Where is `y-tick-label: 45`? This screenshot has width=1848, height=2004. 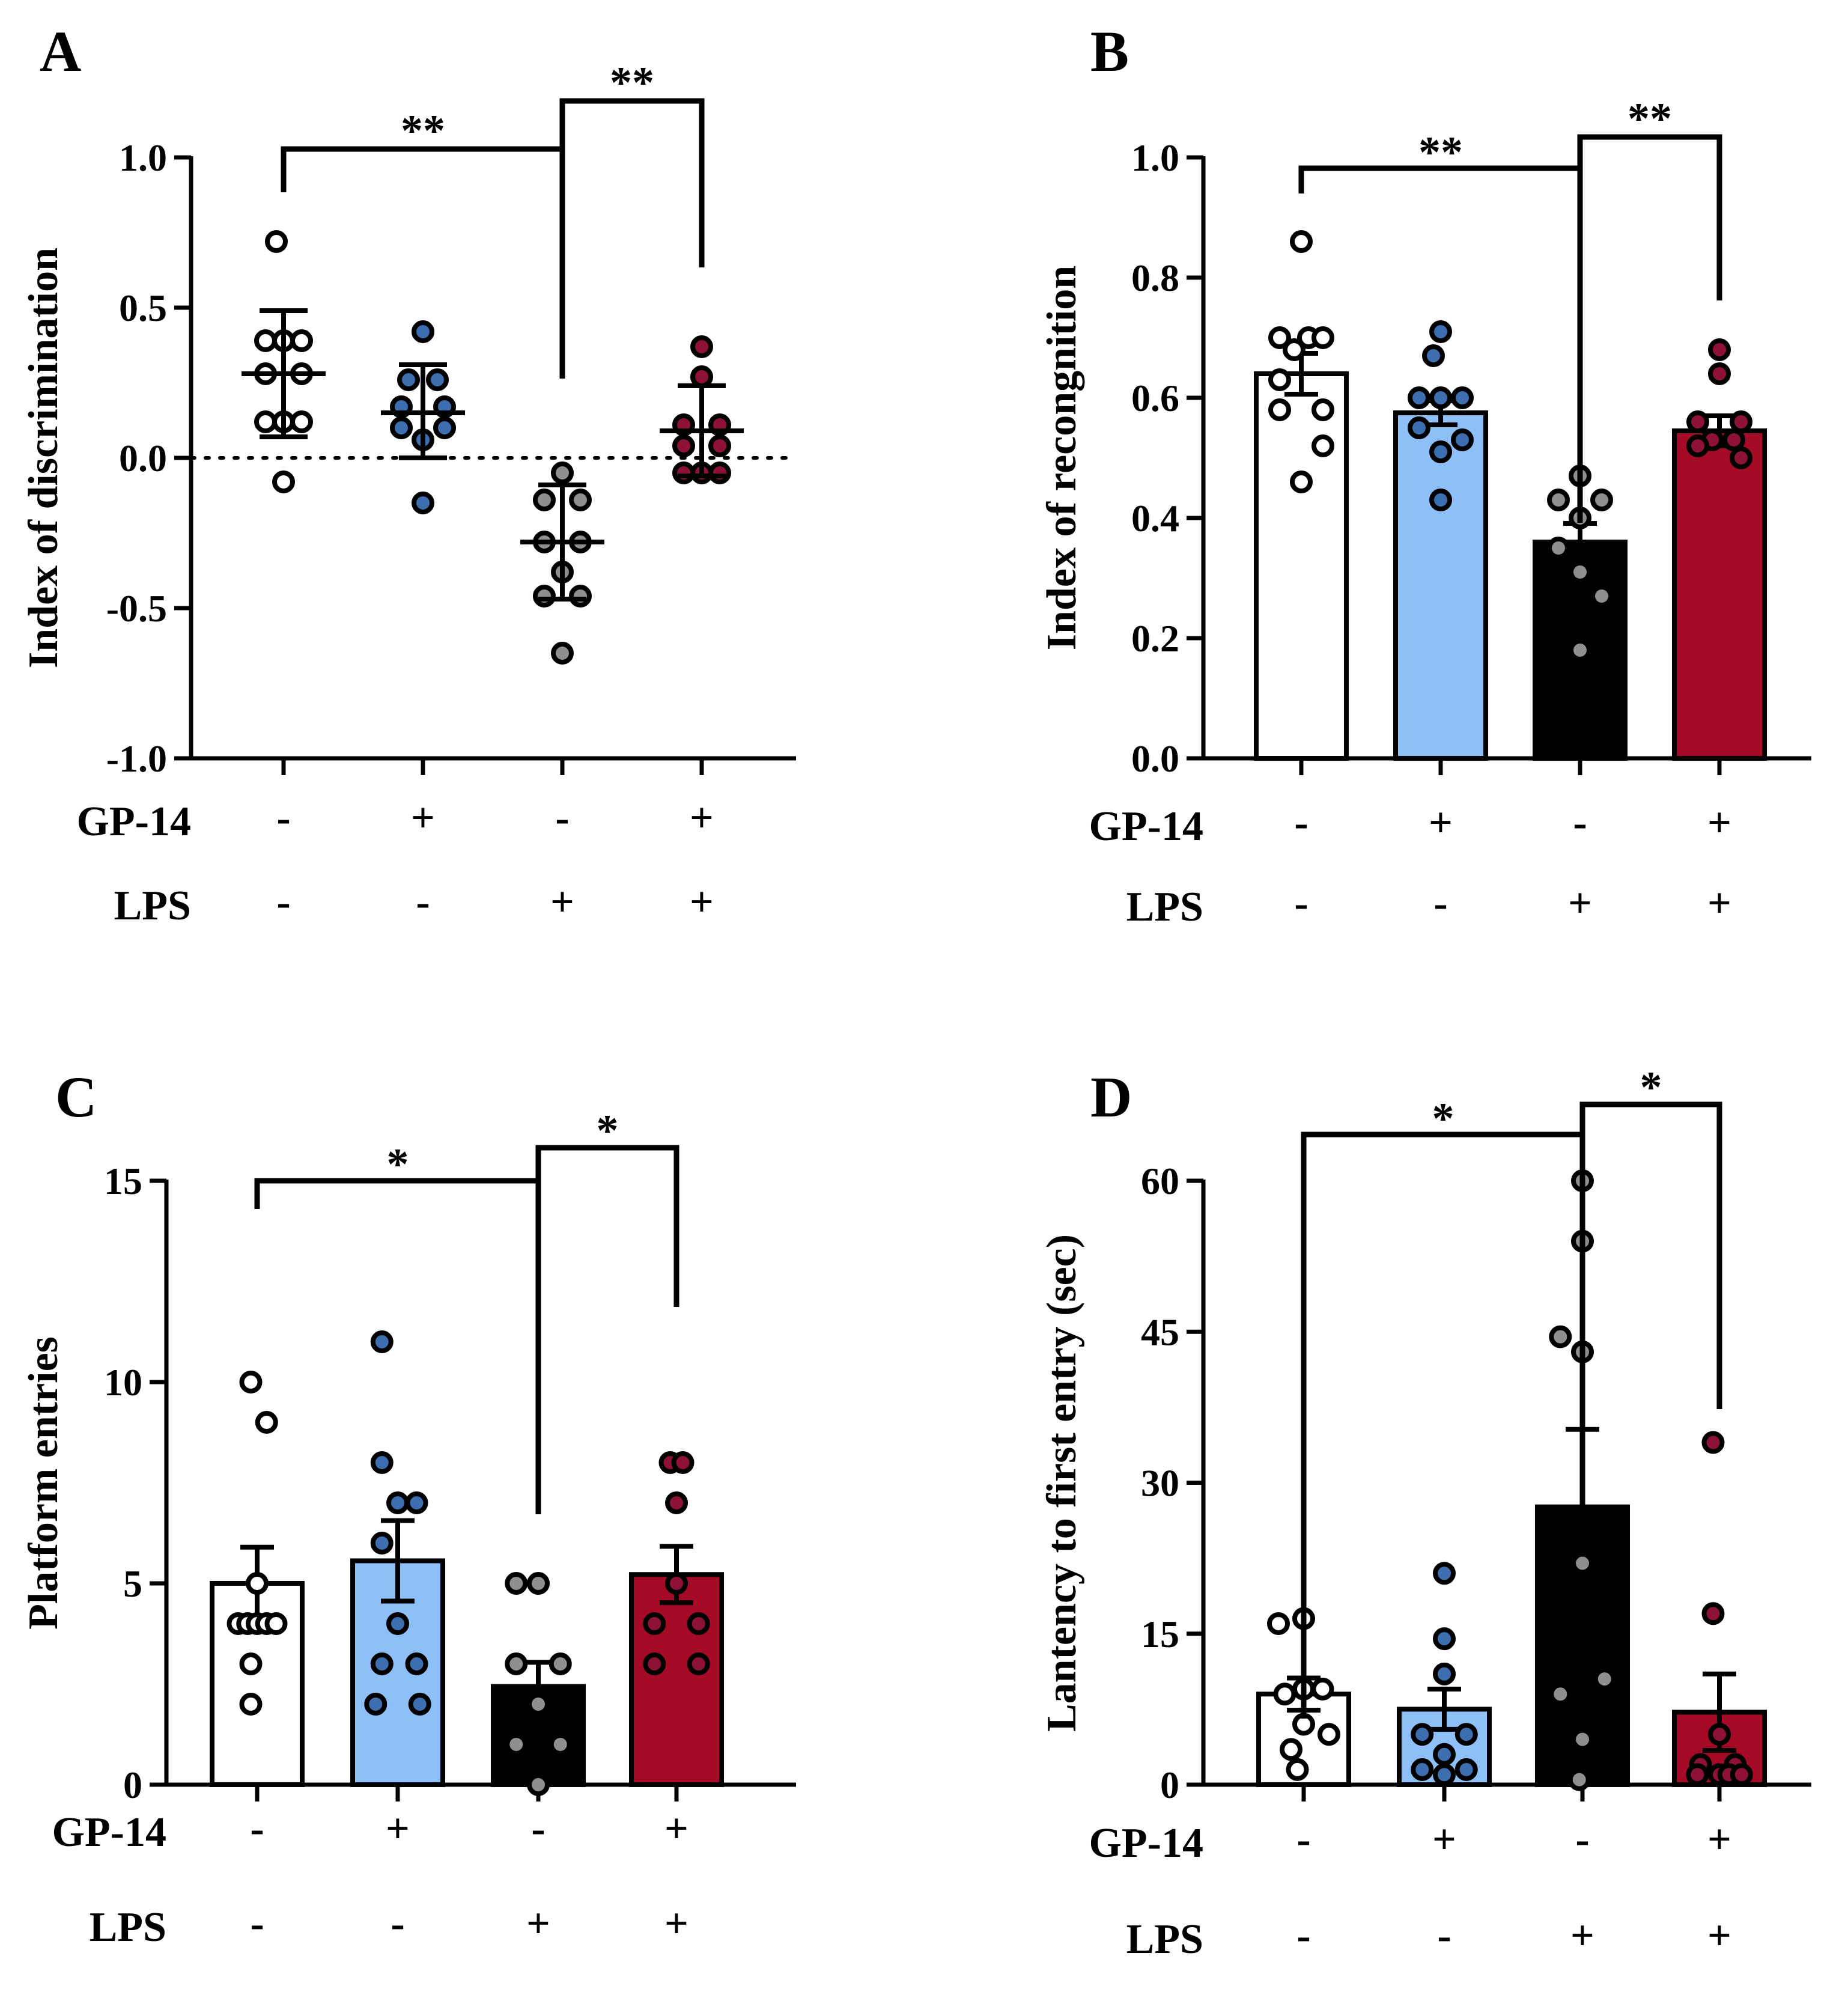
y-tick-label: 45 is located at coordinates (1160, 1332).